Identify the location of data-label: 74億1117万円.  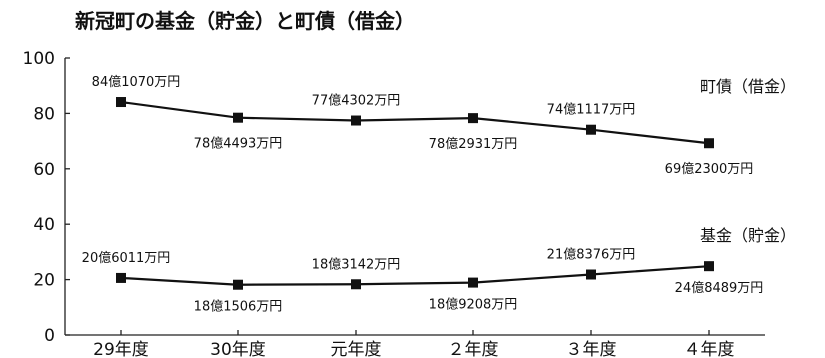
(591, 110).